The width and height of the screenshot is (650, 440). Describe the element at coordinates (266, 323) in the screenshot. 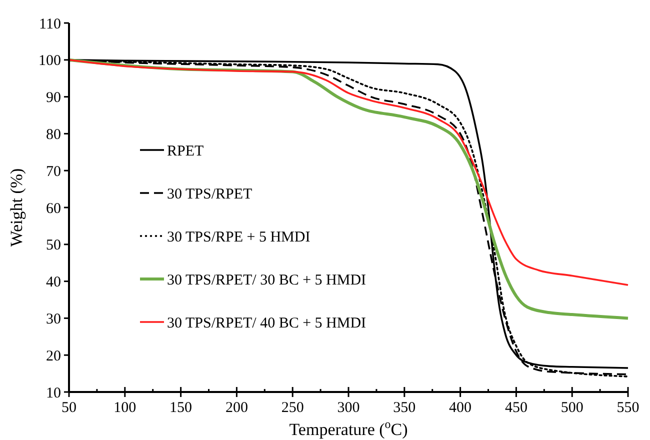

I see `legend-label: 30 TPS/RPET/ 40 BC + 5 HMDI` at that location.